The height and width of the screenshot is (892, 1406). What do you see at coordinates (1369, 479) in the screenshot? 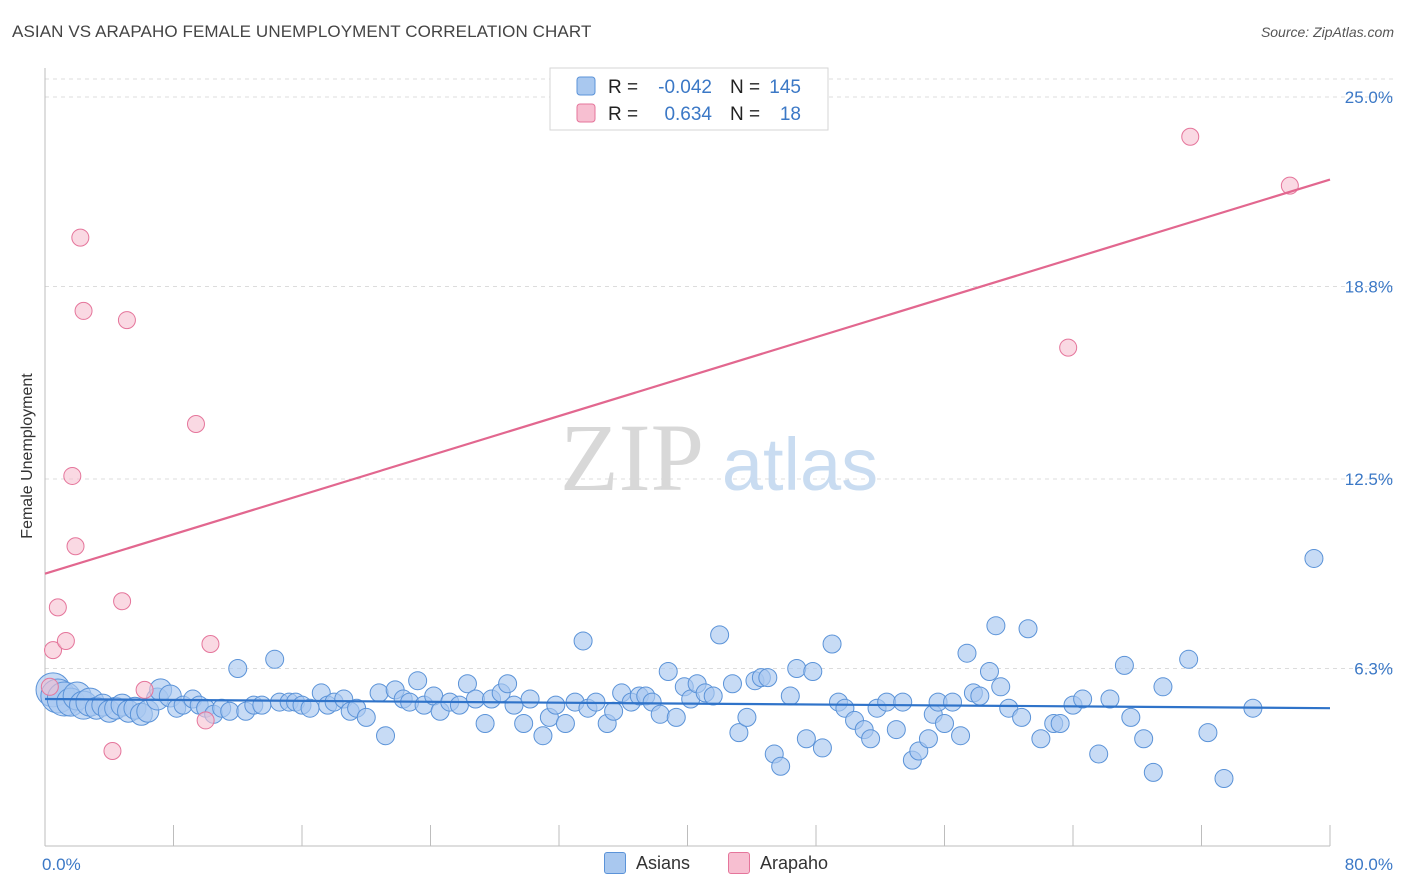
I see `y-tick-label: 12.5%` at bounding box center [1369, 479].